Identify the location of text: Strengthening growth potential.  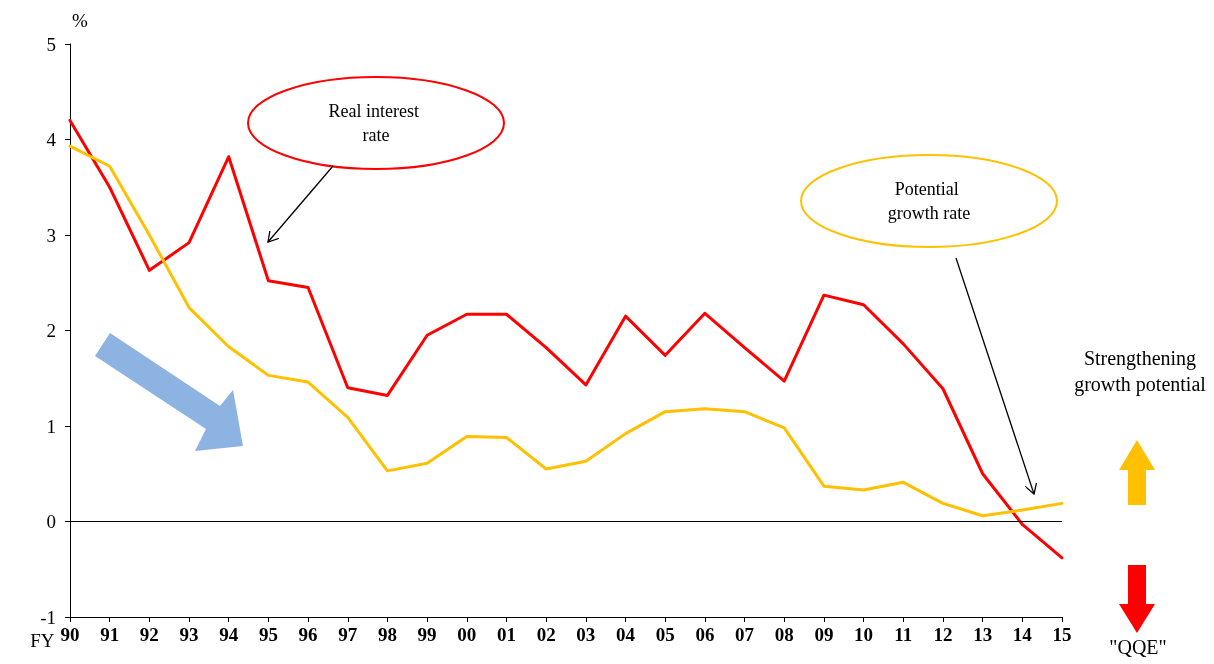
(1140, 371).